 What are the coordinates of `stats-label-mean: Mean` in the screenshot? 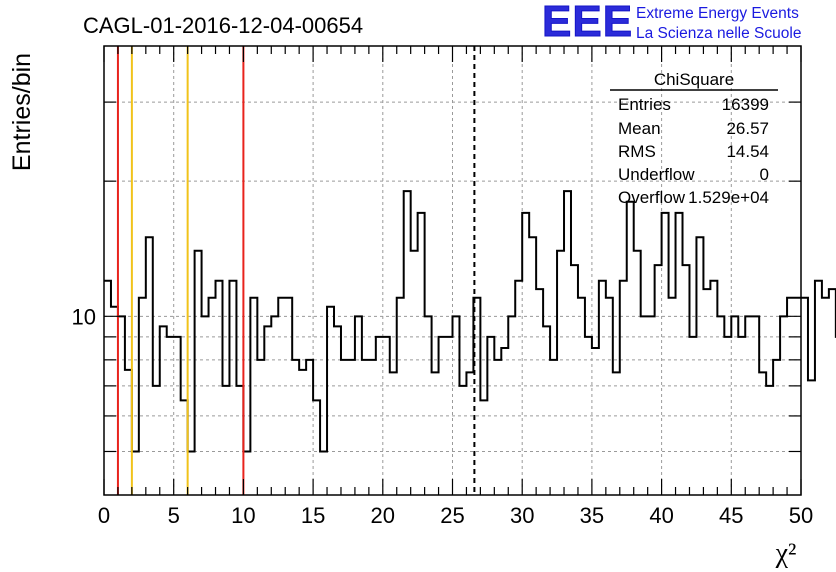 It's located at (639, 128).